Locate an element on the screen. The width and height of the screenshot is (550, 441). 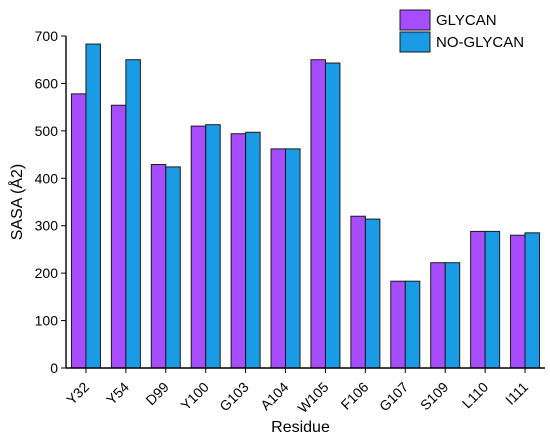
x-tick-label-d99: D99 is located at coordinates (157, 394).